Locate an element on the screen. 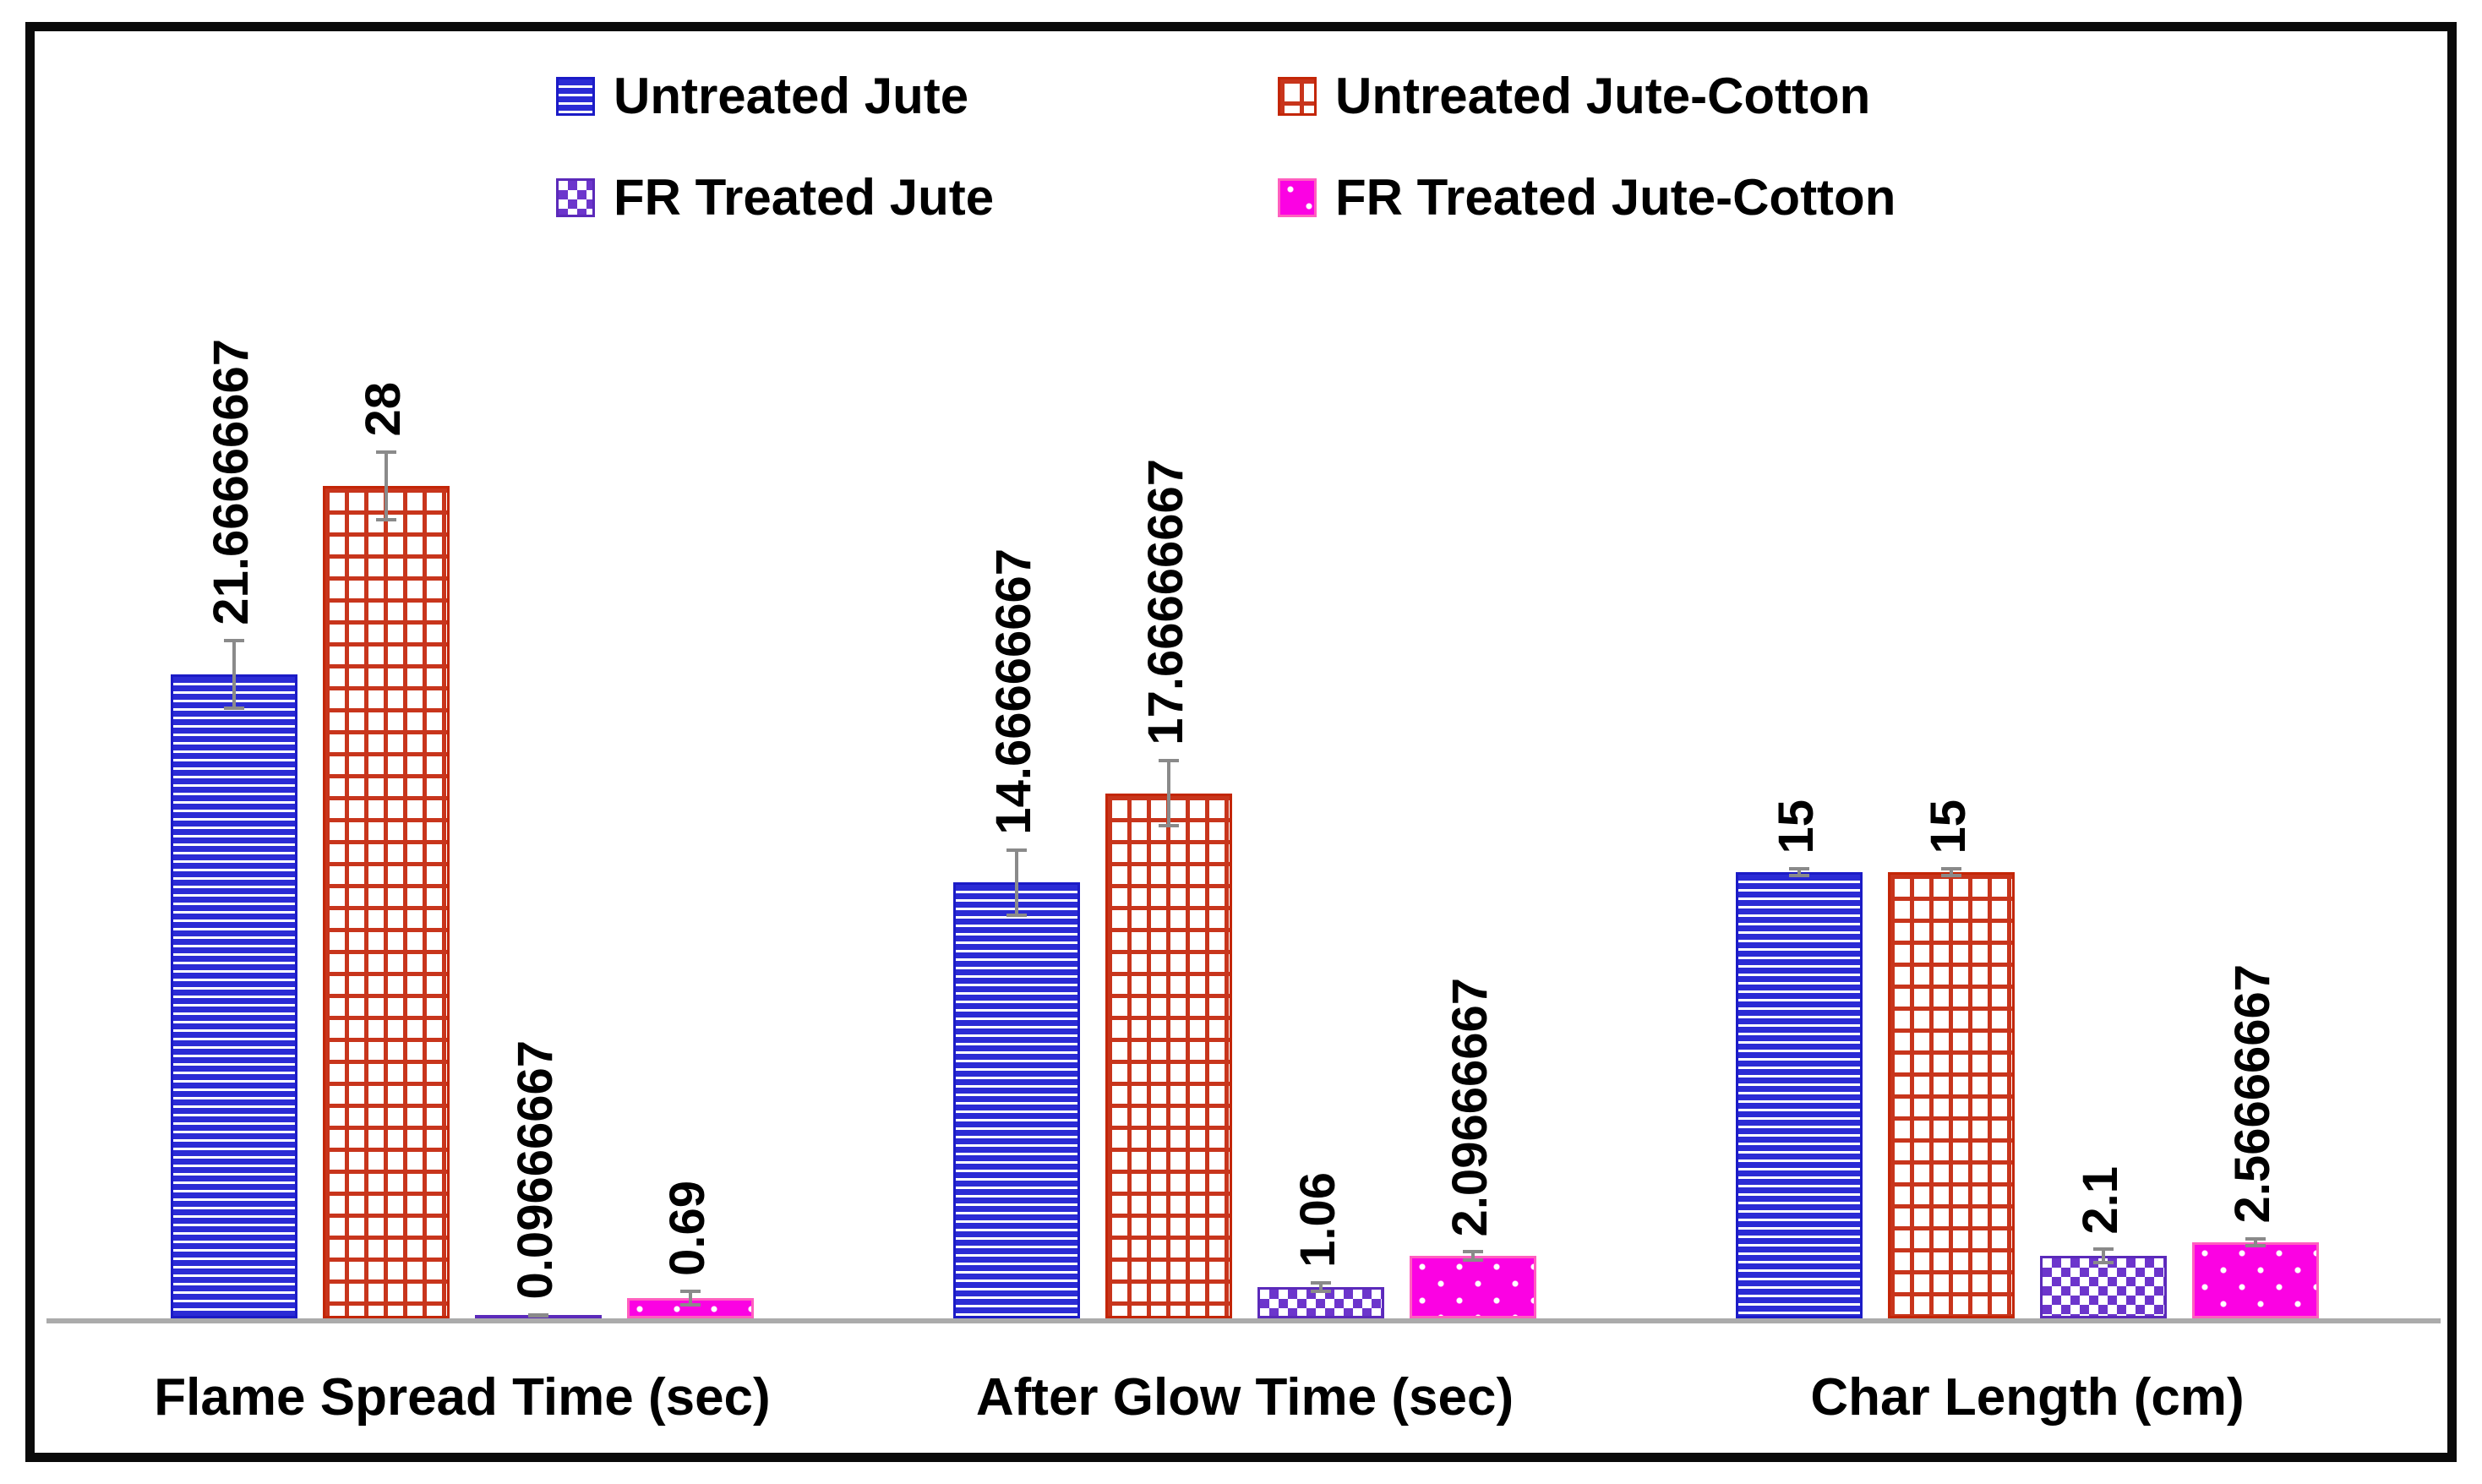 This screenshot has width=2482, height=1484. bar-untreated-jute-cotton-char-length-cm- is located at coordinates (1952, 1095).